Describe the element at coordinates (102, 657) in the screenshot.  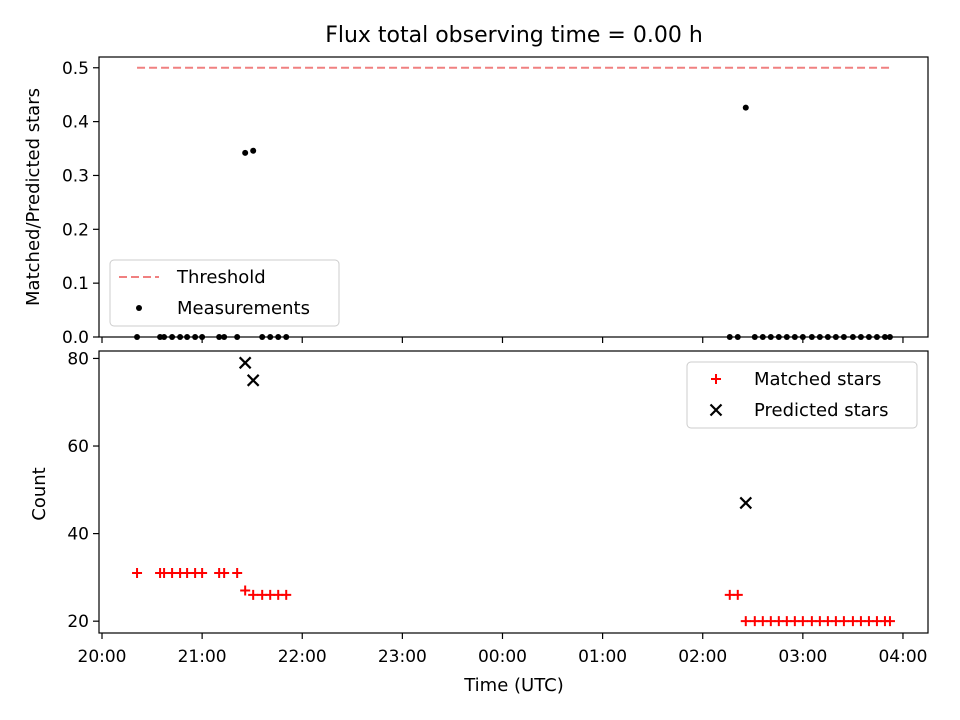
I see `bottom-x-tick-label: 20:00` at that location.